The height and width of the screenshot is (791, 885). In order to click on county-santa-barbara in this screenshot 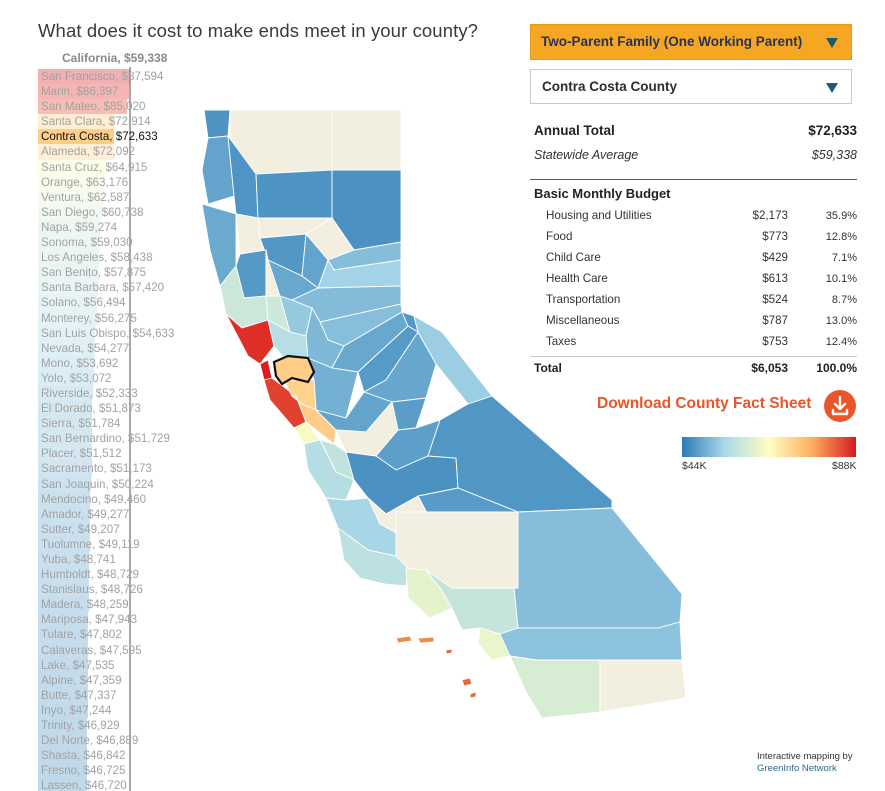, I will do `click(373, 556)`.